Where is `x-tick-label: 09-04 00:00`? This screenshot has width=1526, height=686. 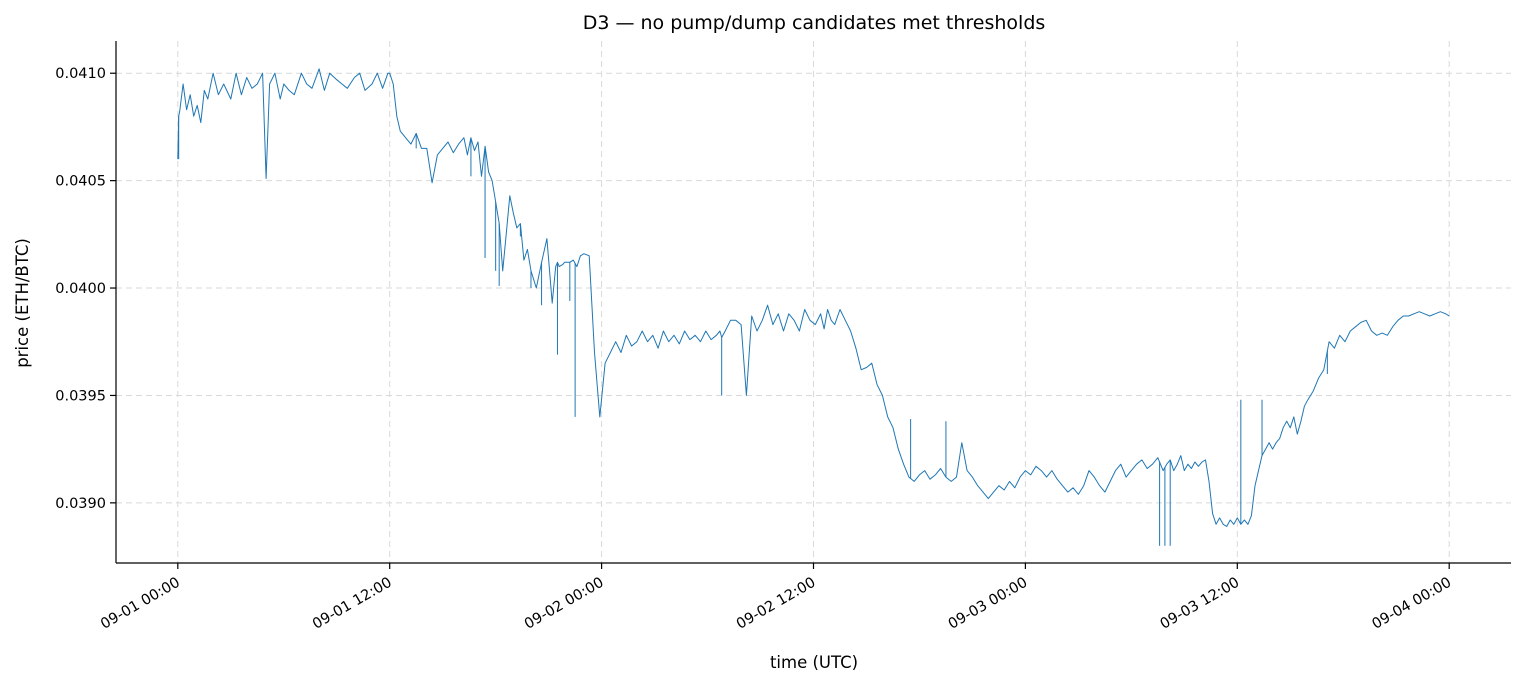
x-tick-label: 09-04 00:00 is located at coordinates (1412, 604).